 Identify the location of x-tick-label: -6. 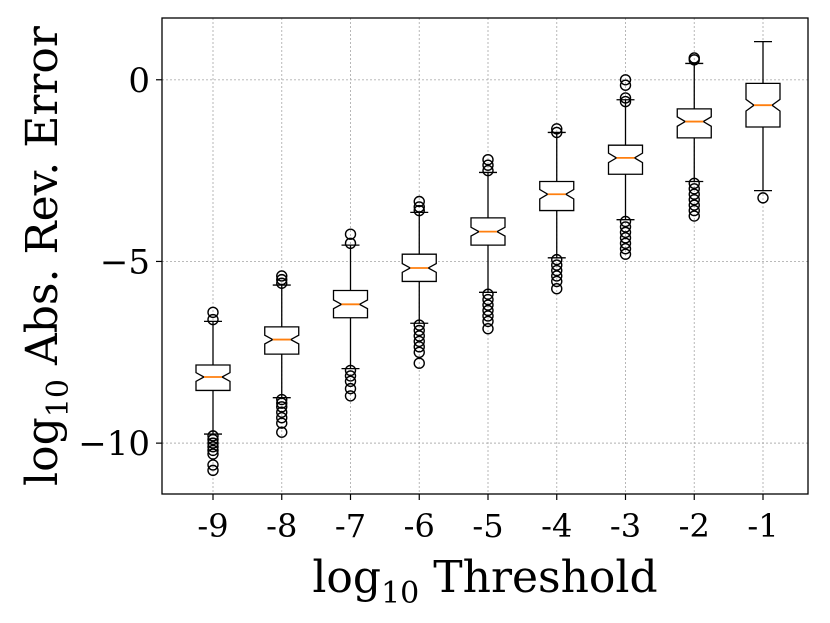
(419, 526).